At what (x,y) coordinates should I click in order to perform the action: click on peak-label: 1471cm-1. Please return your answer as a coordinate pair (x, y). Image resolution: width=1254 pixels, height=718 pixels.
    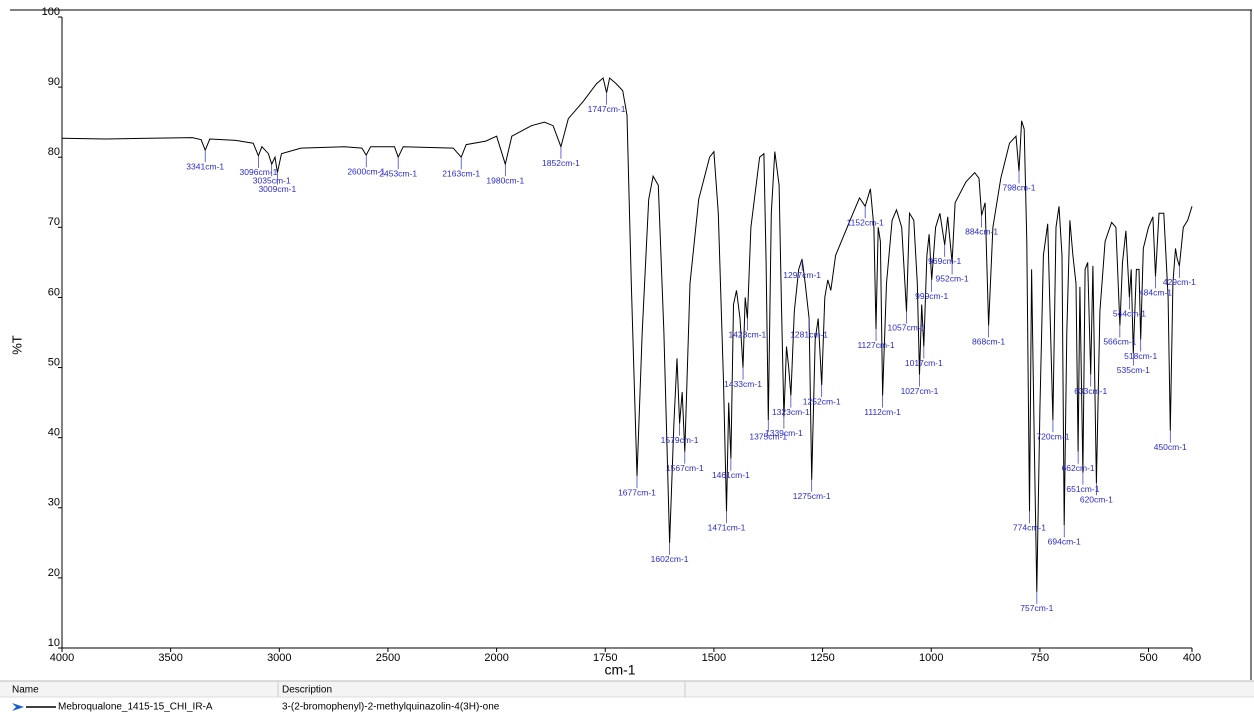
    Looking at the image, I should click on (727, 528).